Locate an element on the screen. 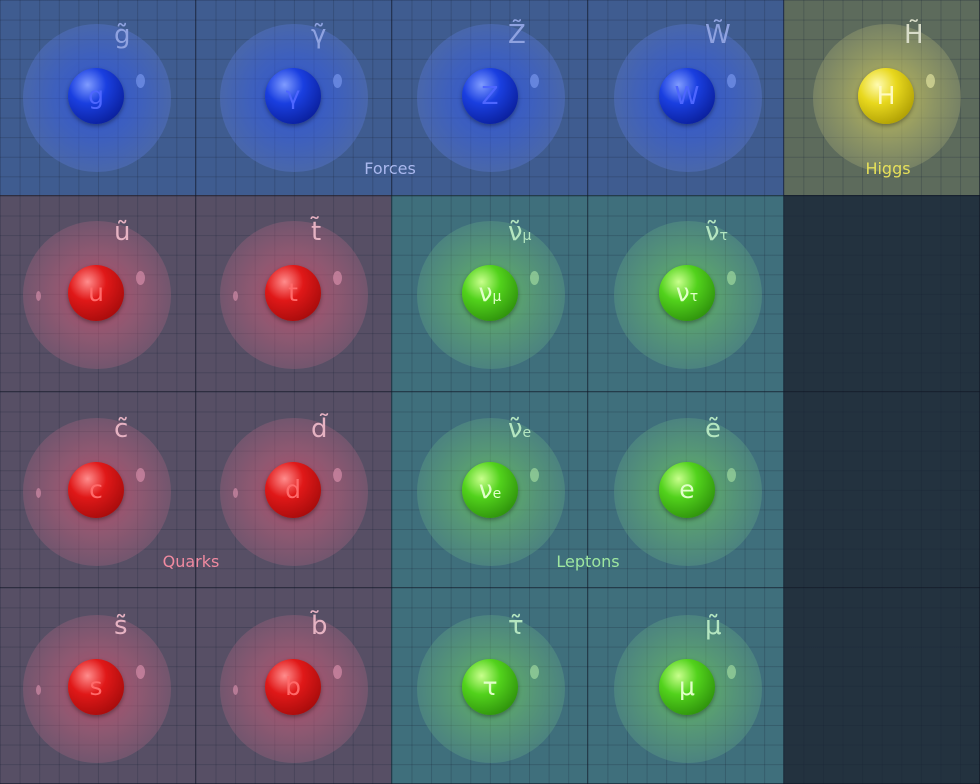 The image size is (980, 784). higgs-label: Higgs is located at coordinates (888, 168).